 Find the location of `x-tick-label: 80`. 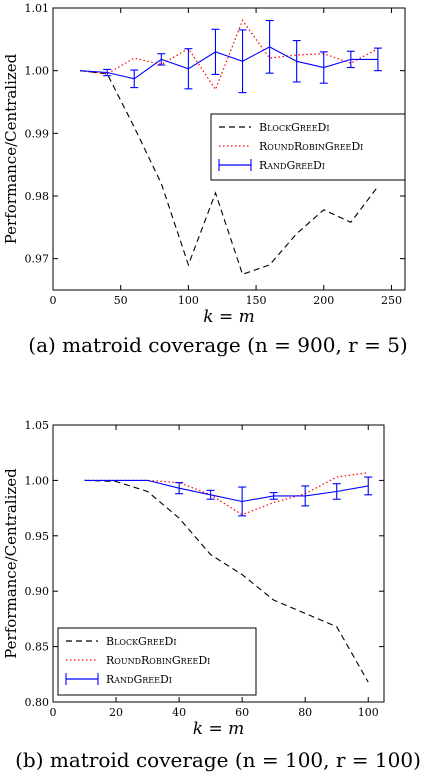

x-tick-label: 80 is located at coordinates (305, 712).